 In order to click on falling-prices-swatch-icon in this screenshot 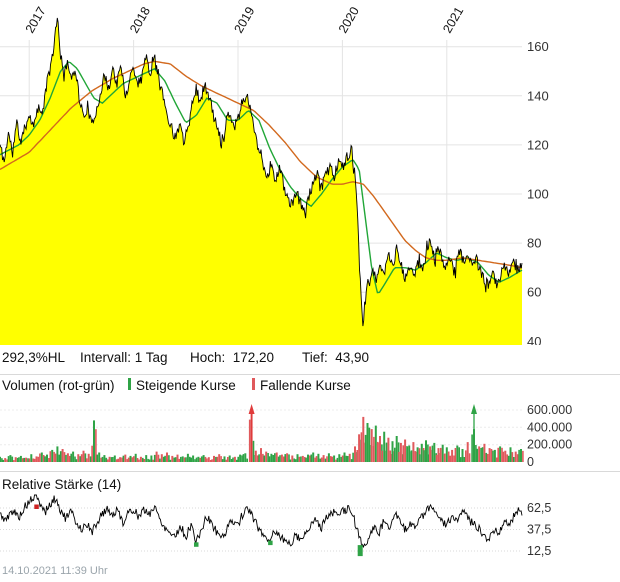, I will do `click(253, 384)`.